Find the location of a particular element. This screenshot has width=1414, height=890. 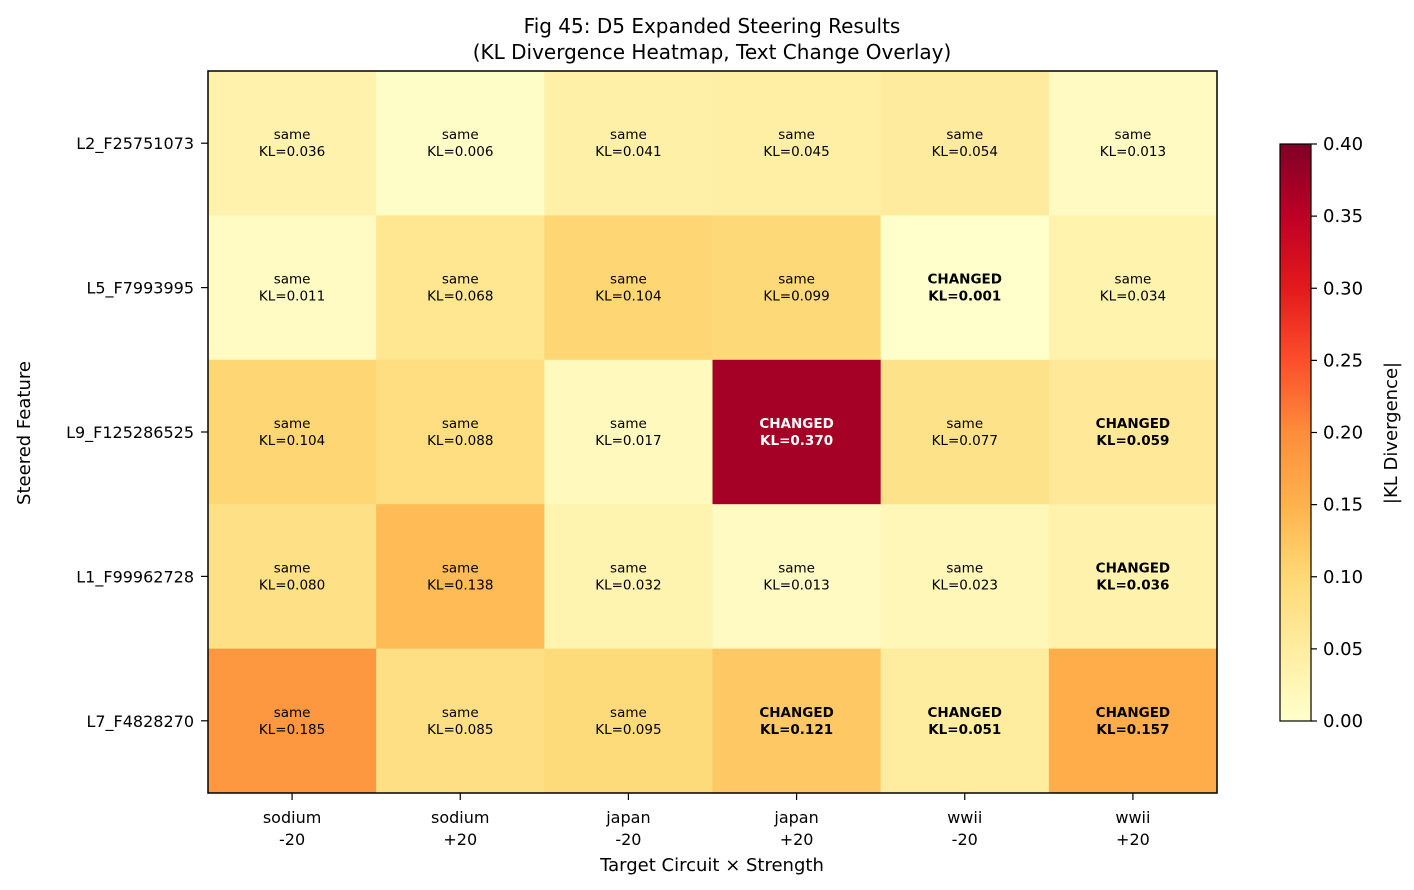

cell-value-label: KL=0.051 is located at coordinates (964, 730).